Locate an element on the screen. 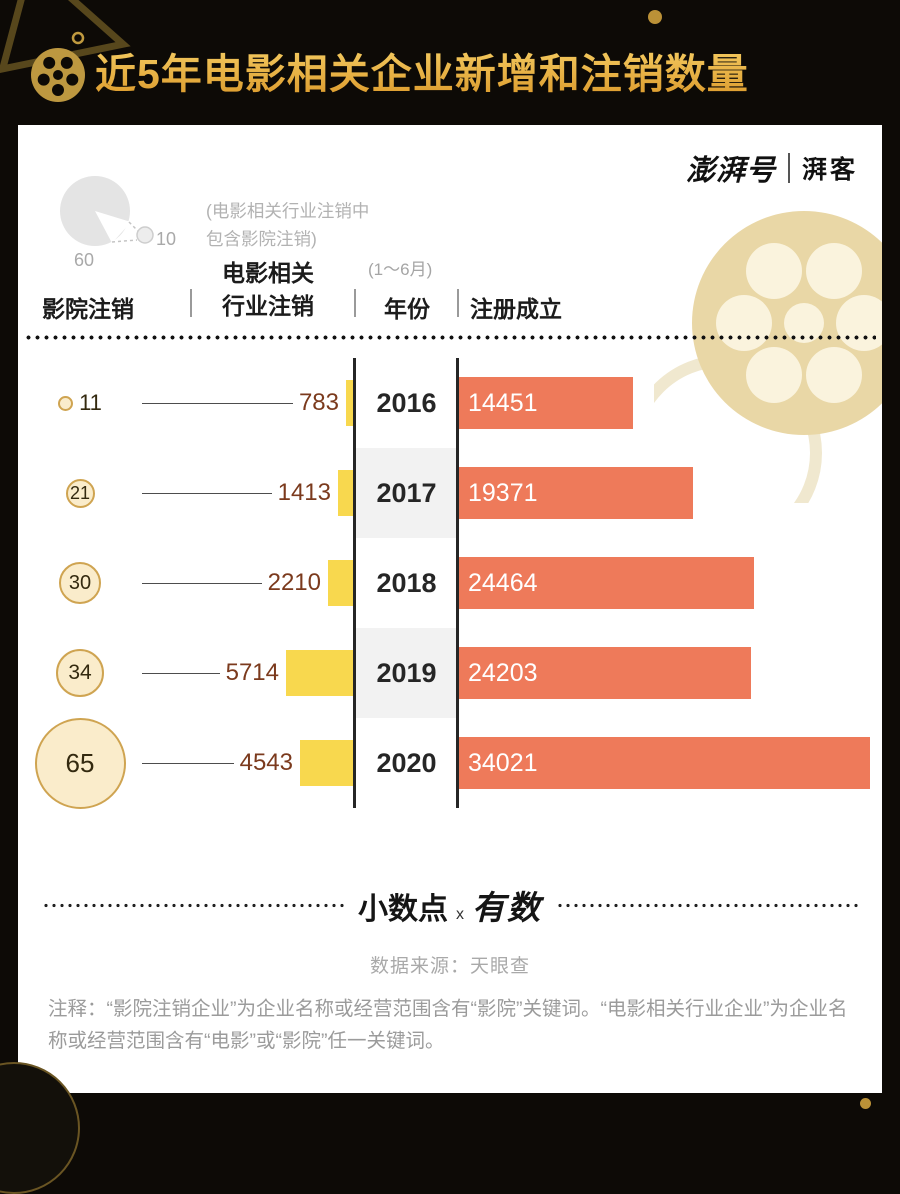  top-bar: 近5年电影相关企业新增和注销数量 is located at coordinates (450, 62).